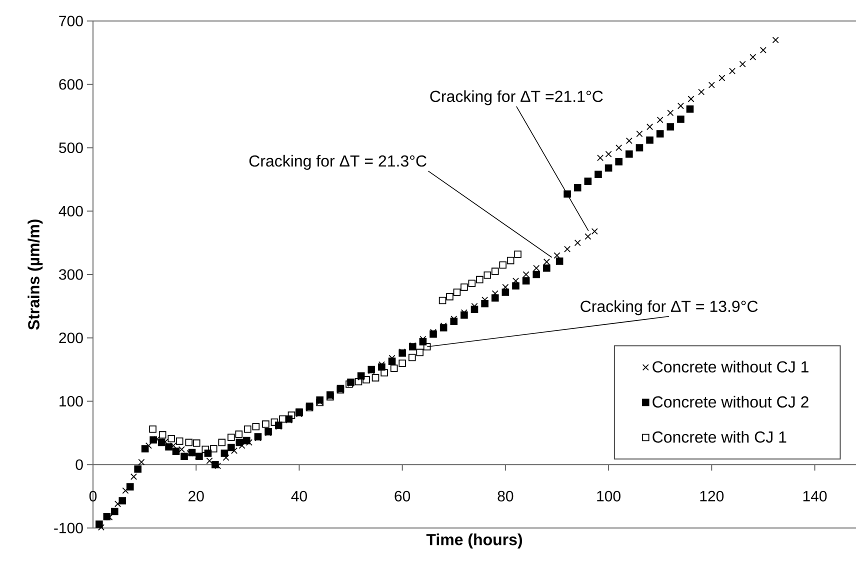  Describe the element at coordinates (71, 84) in the screenshot. I see `y-tick-label: 600` at that location.